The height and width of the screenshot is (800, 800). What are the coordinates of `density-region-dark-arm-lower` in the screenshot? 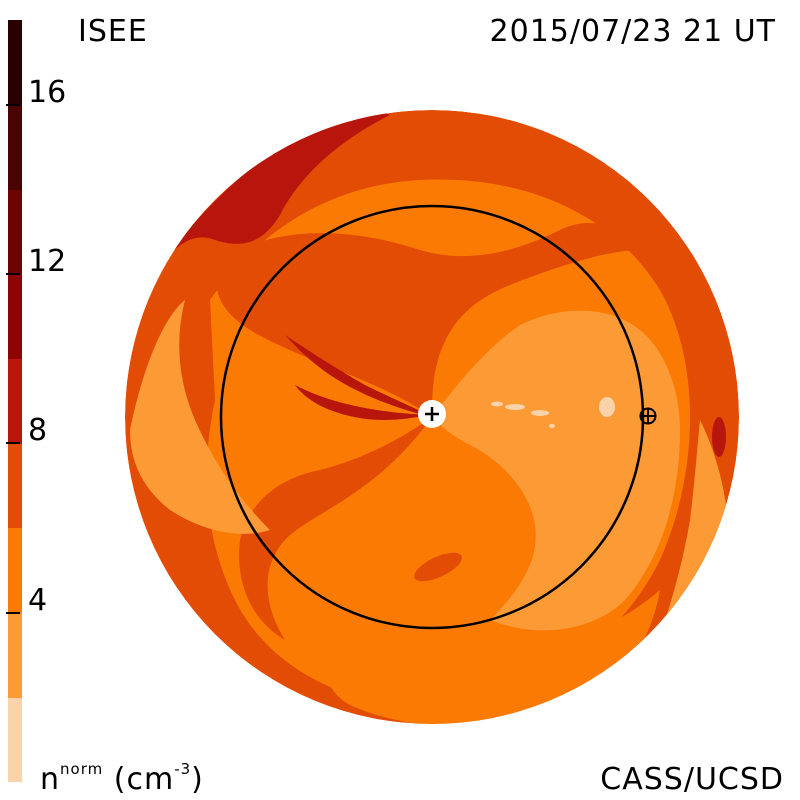 It's located at (335, 528).